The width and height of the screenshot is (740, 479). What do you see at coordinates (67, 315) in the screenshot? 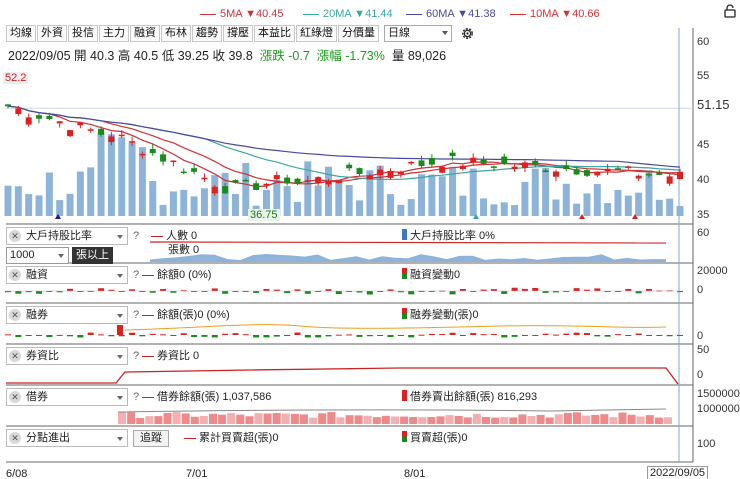
I see `panel3-indicator-select: ✕ 融券` at bounding box center [67, 315].